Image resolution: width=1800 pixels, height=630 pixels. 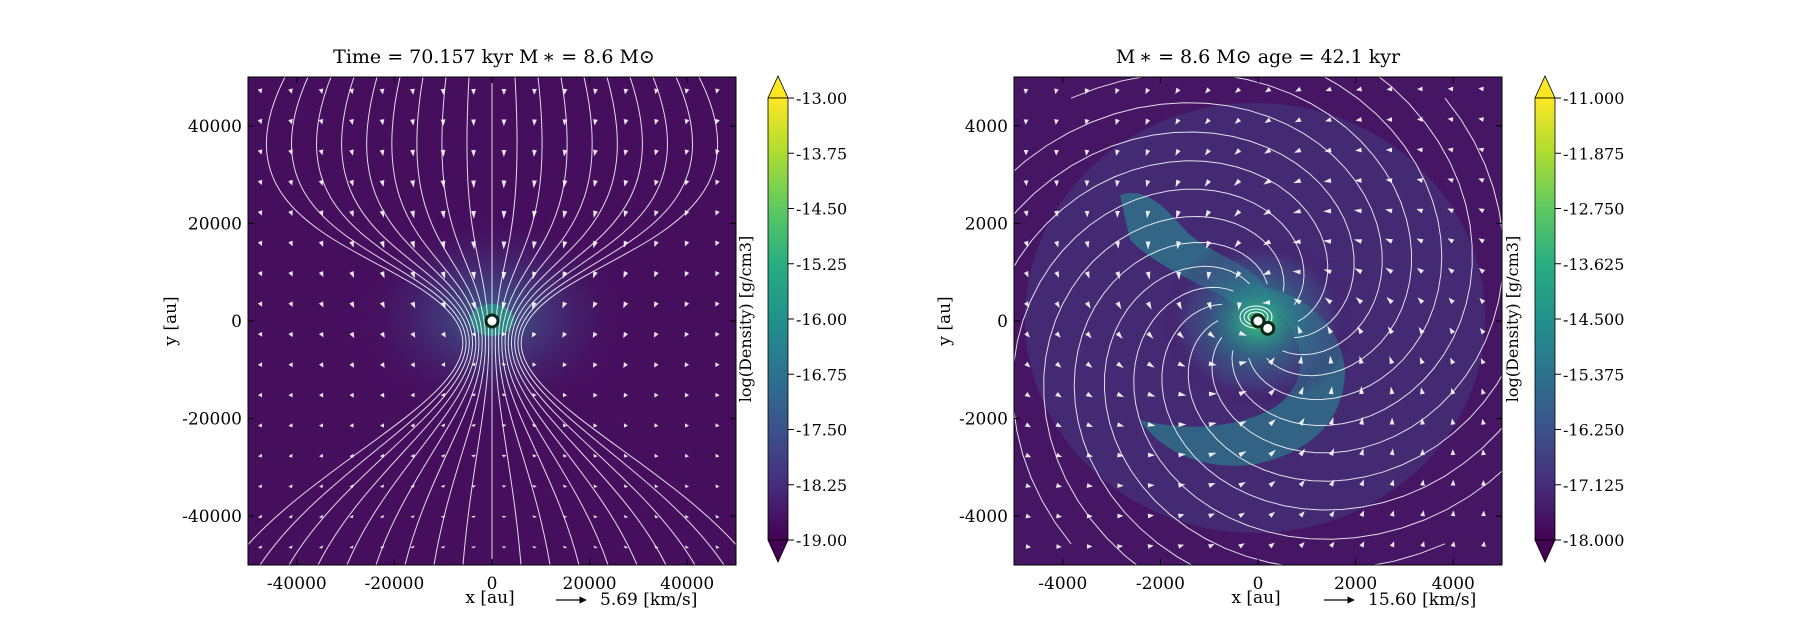 I want to click on left-x-tick-label: 0, so click(x=492, y=584).